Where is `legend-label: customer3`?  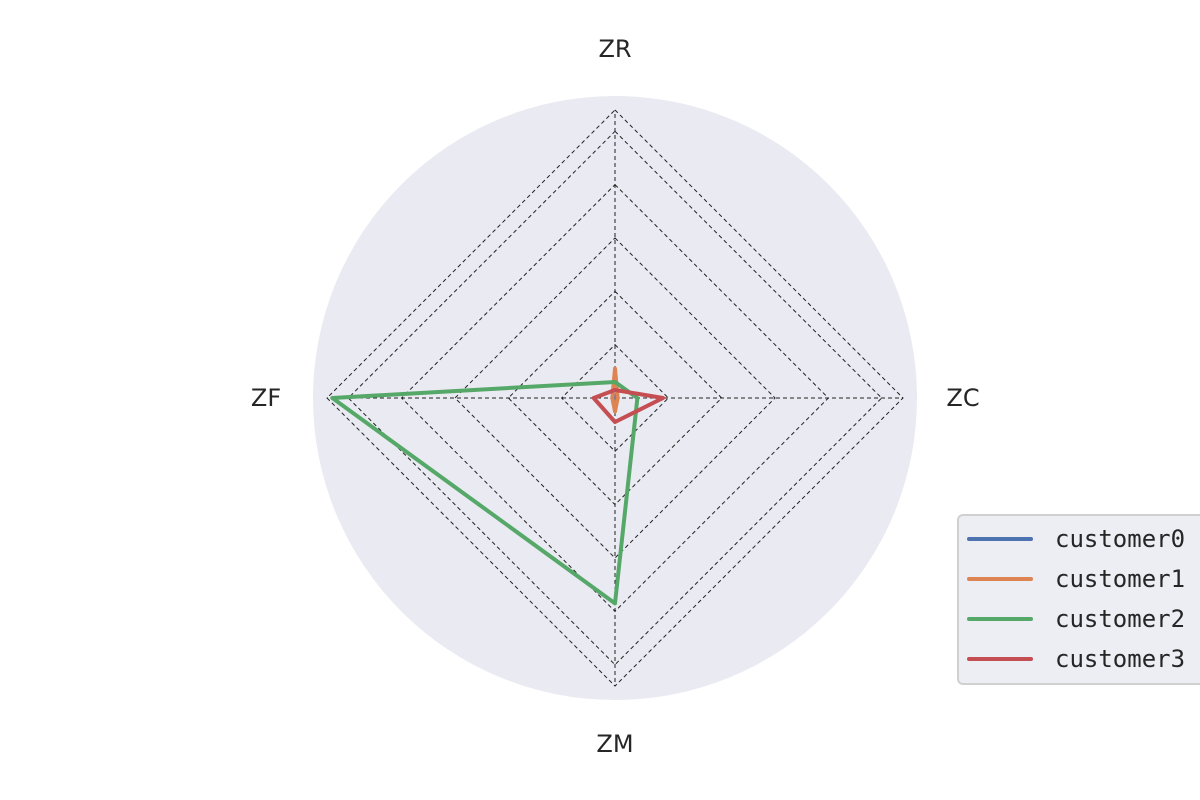
legend-label: customer3 is located at coordinates (1120, 659).